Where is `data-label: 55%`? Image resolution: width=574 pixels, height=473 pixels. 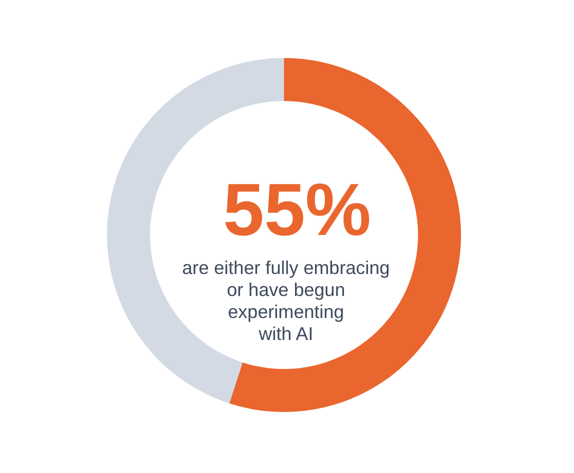 data-label: 55% is located at coordinates (297, 209).